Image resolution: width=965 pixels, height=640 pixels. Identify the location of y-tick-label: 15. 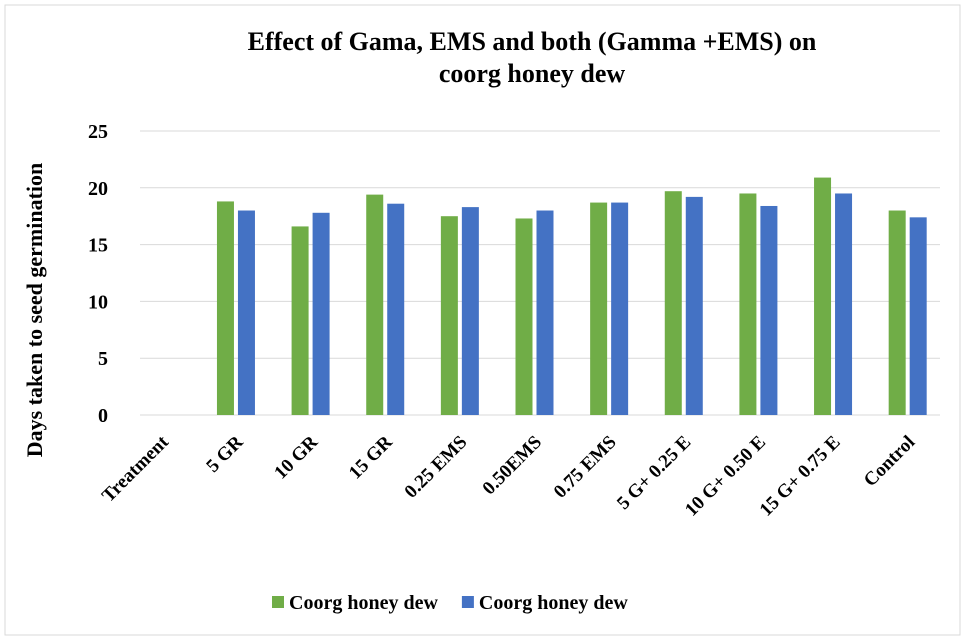
(98, 246).